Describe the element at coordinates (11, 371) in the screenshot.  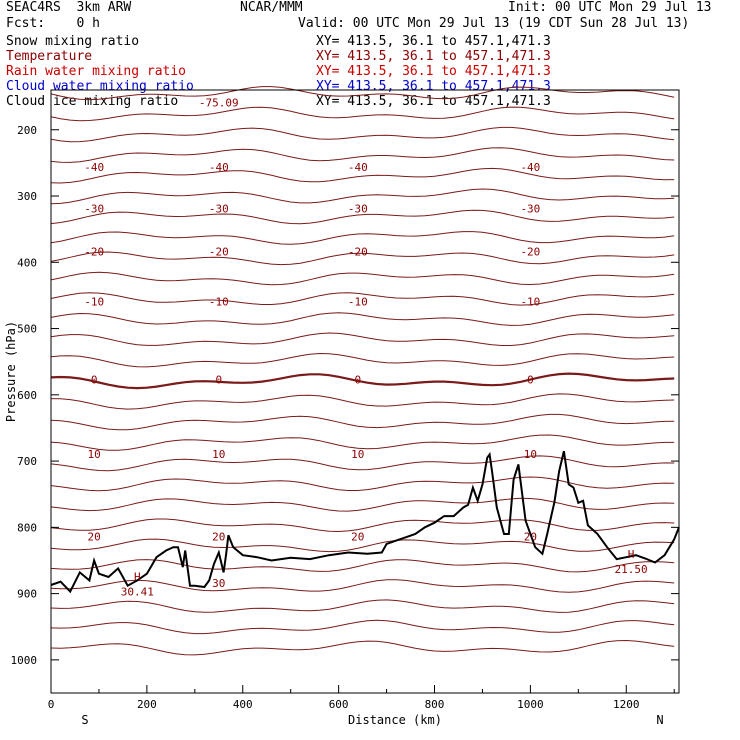
I see `y-axis-label: Pressure (hPa)` at that location.